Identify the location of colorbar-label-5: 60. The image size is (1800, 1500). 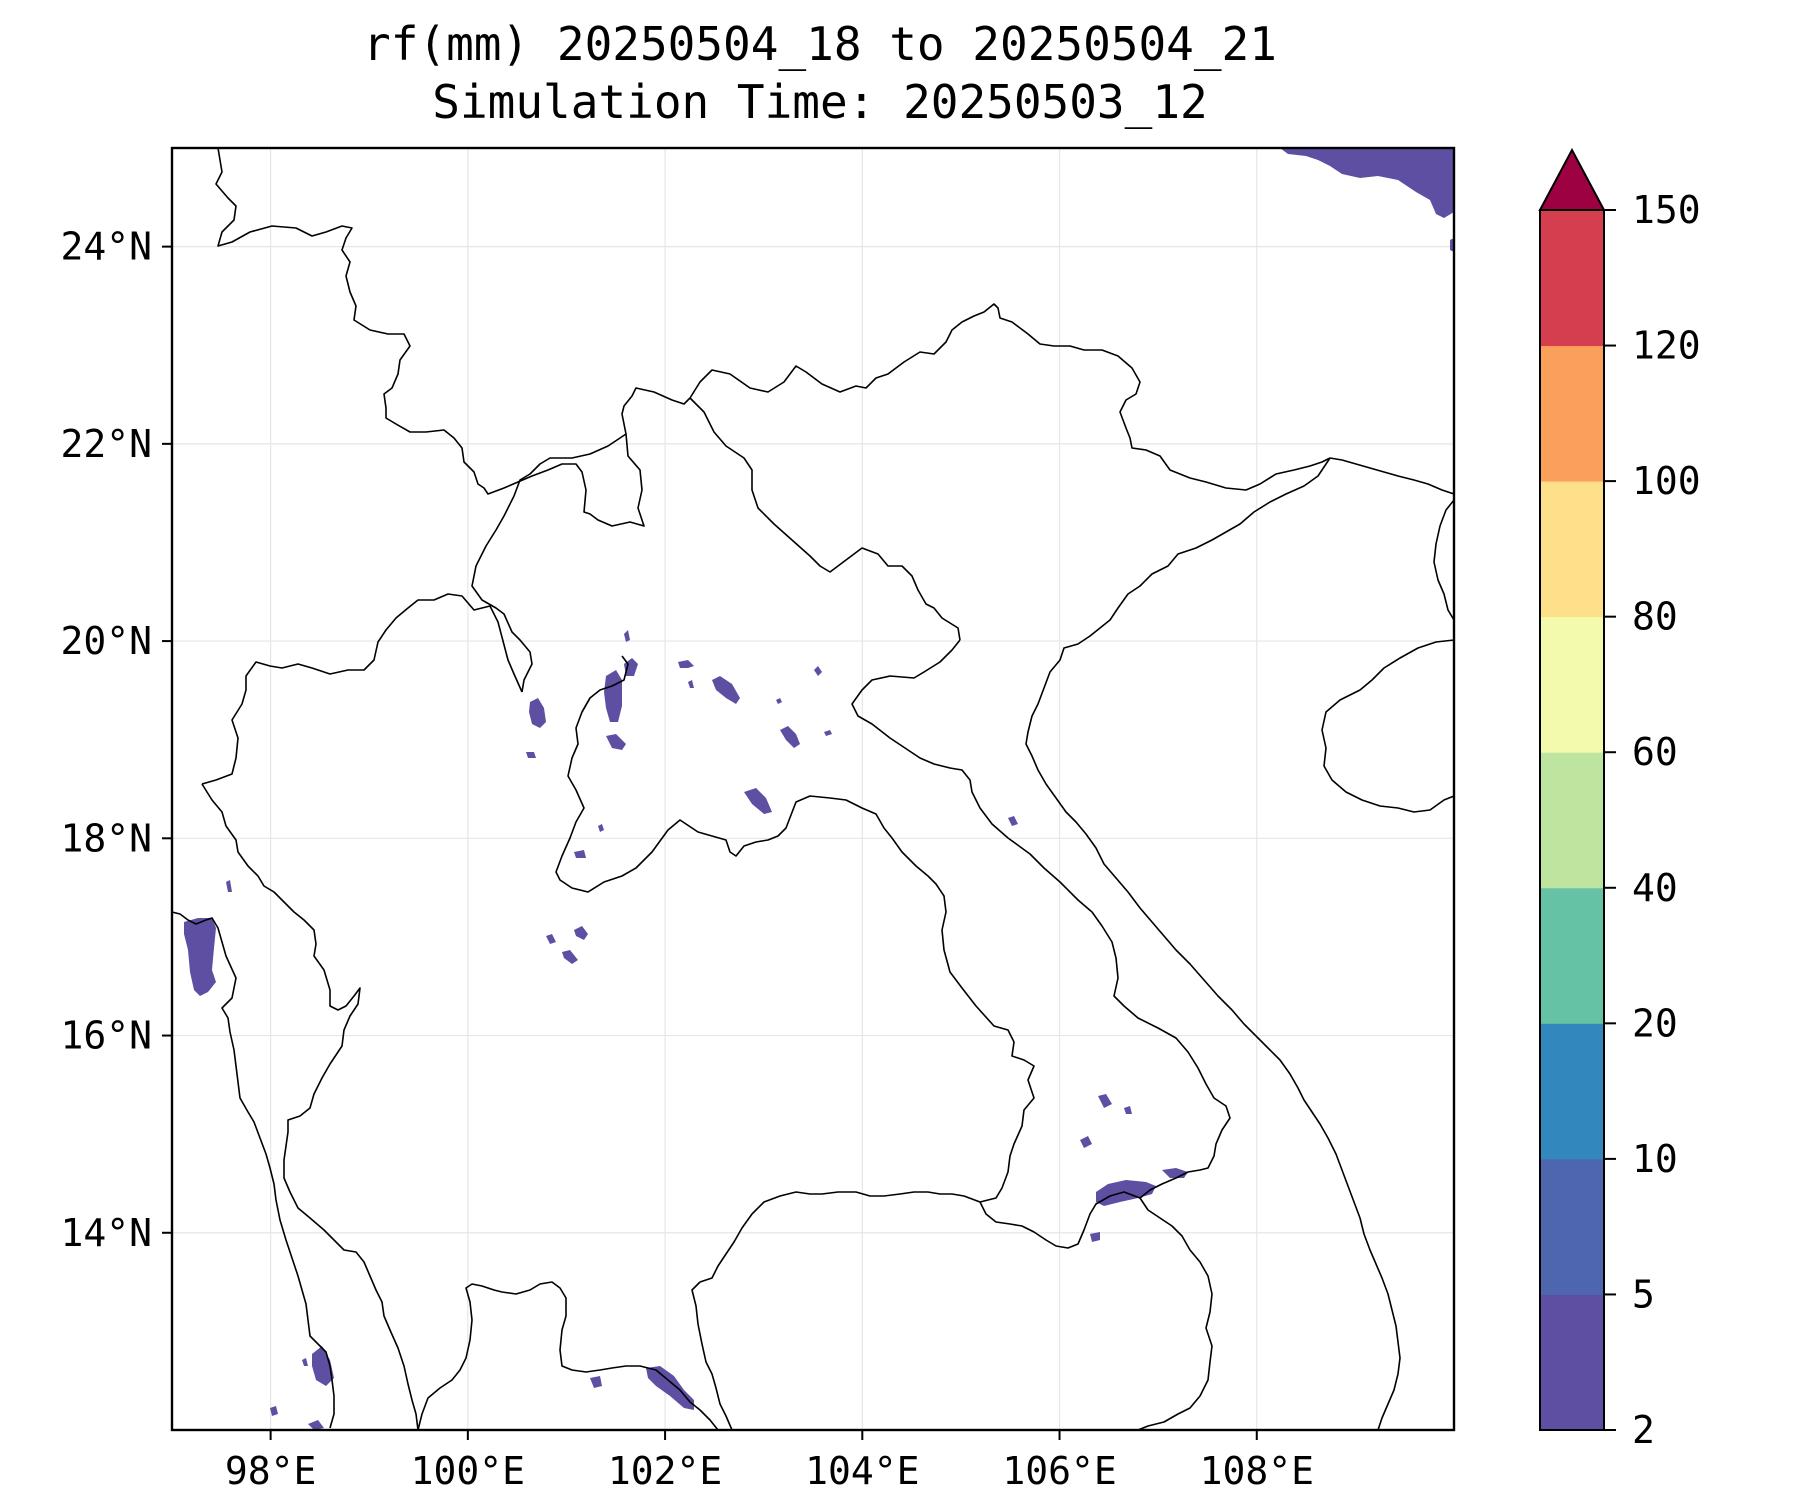
(1655, 752).